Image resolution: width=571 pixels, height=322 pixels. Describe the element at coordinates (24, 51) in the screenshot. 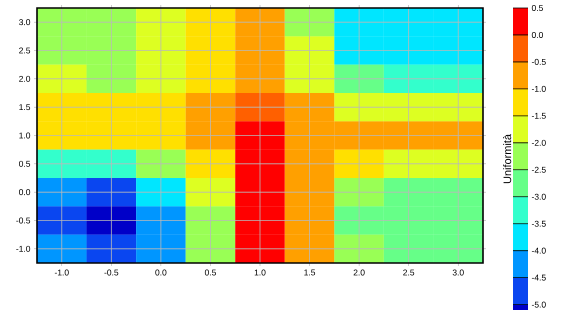

I see `y-tick-label: 2.5` at that location.